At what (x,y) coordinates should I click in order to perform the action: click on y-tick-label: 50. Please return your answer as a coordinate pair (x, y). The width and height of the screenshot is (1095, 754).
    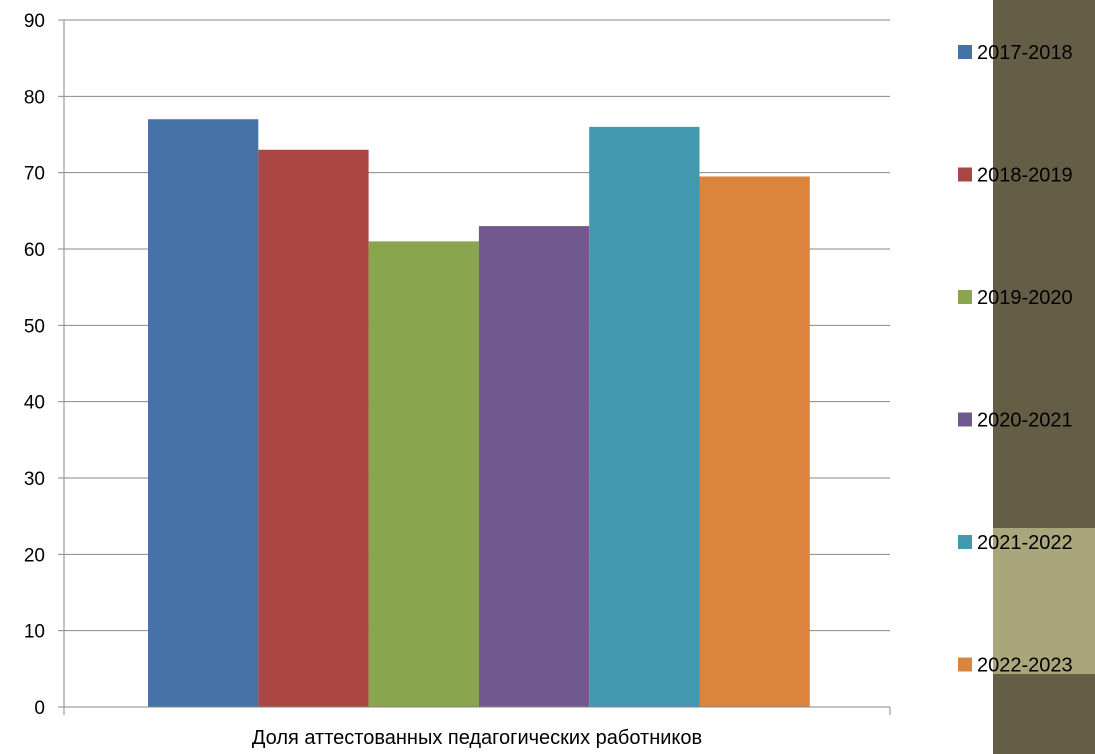
    Looking at the image, I should click on (34, 326).